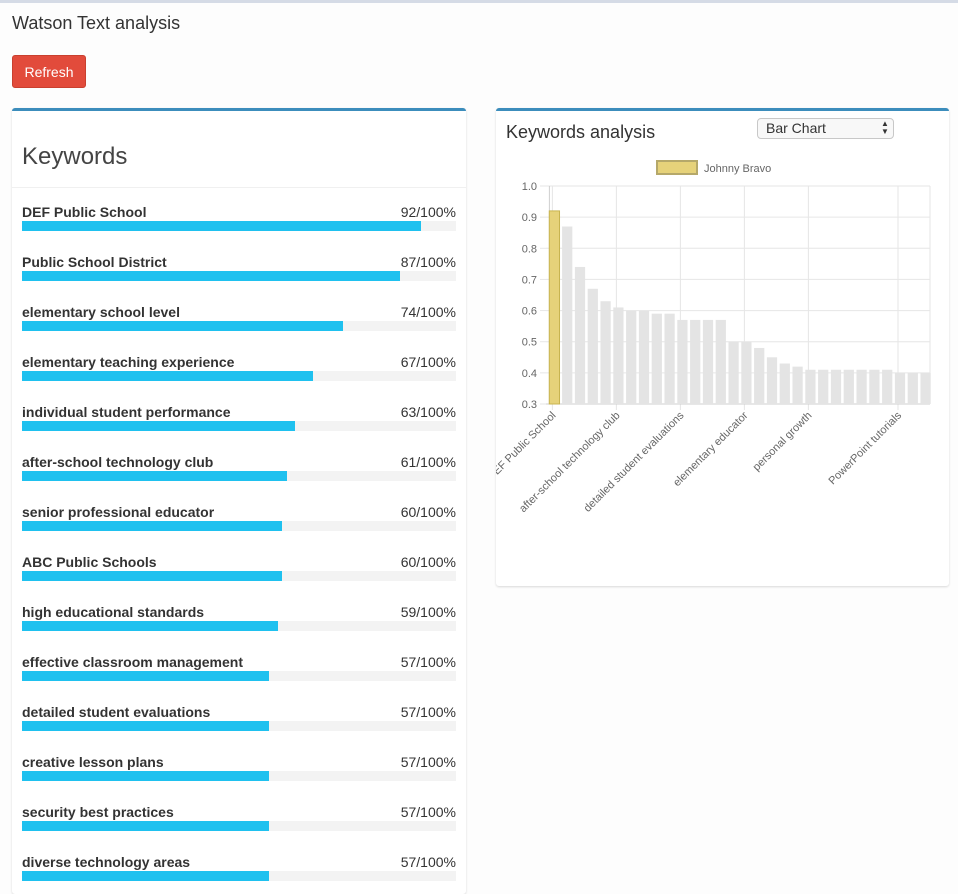 Image resolution: width=958 pixels, height=894 pixels. Describe the element at coordinates (529, 343) in the screenshot. I see `y-tick-label: 0.5` at that location.